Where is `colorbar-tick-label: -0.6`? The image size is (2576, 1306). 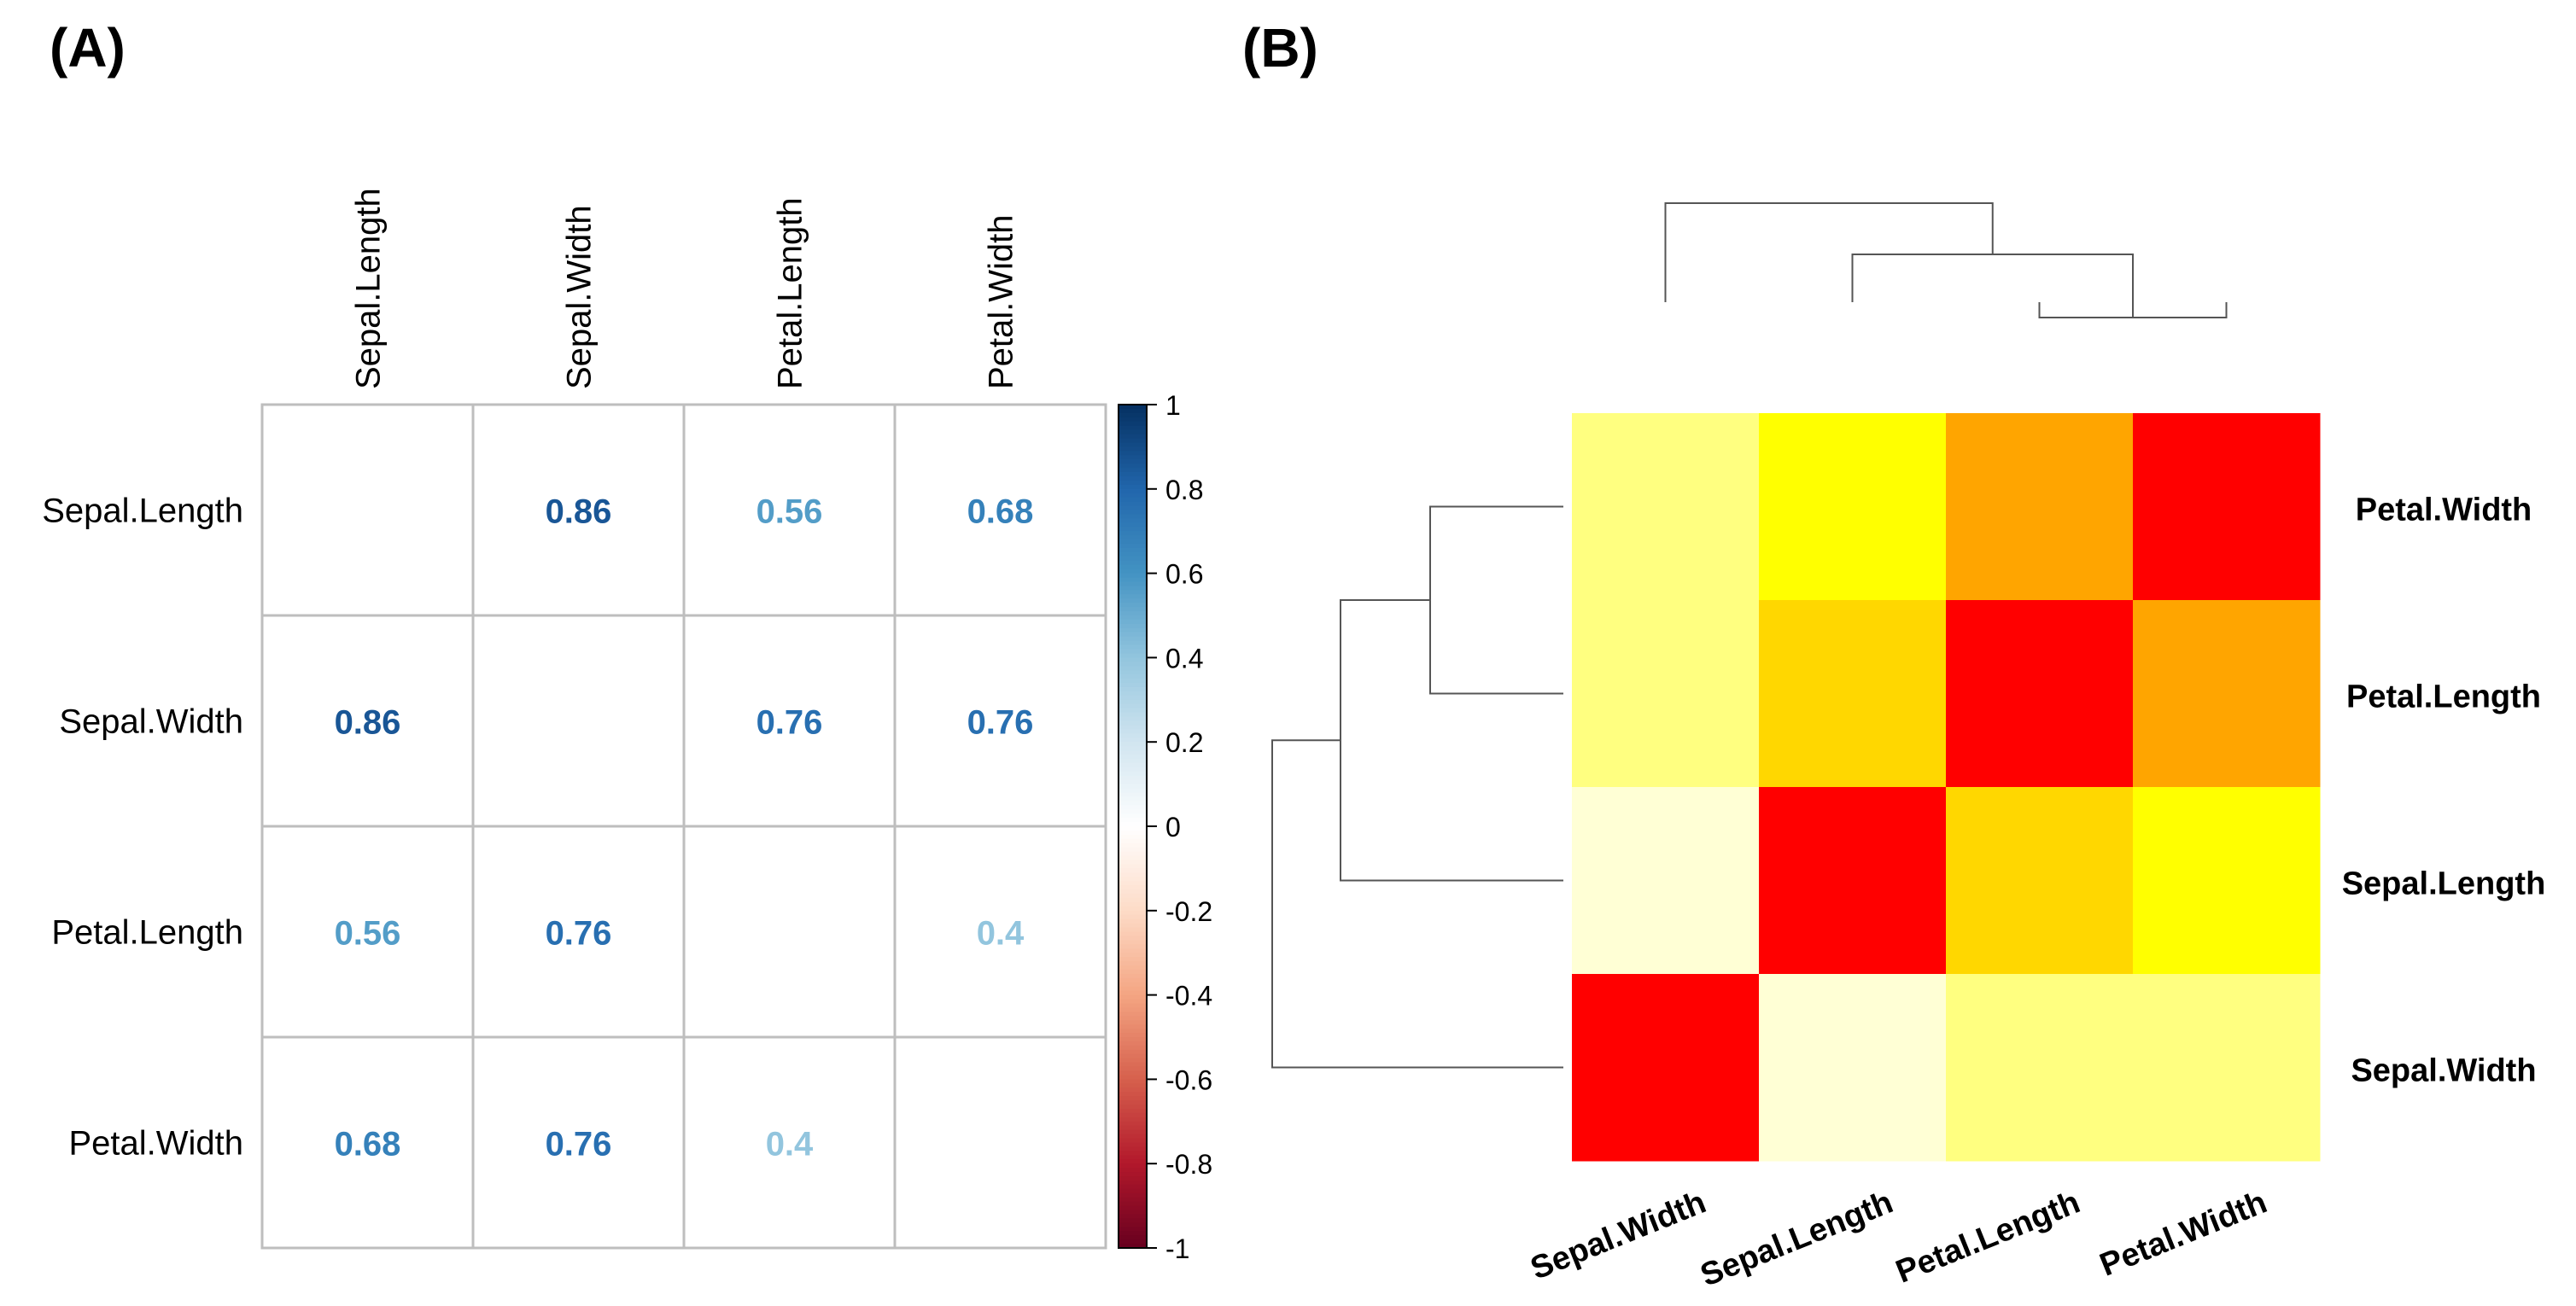 colorbar-tick-label: -0.6 is located at coordinates (1188, 1079).